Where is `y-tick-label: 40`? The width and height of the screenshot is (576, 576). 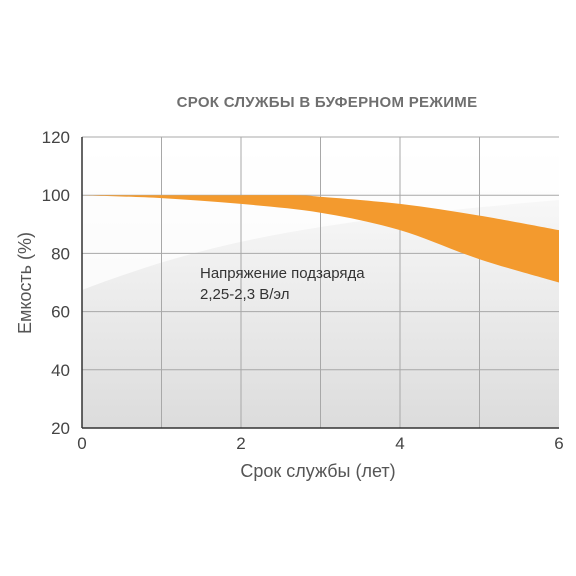 y-tick-label: 40 is located at coordinates (60, 370).